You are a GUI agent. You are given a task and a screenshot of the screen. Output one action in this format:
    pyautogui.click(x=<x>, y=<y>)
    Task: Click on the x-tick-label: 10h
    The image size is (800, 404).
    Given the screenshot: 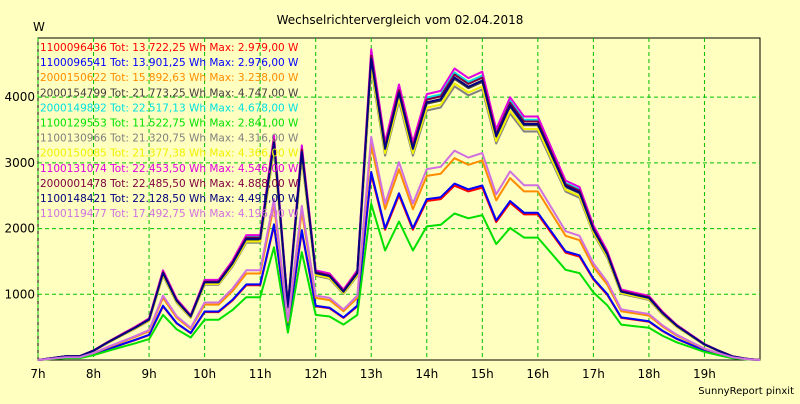 What is the action you would take?
    pyautogui.click(x=204, y=374)
    